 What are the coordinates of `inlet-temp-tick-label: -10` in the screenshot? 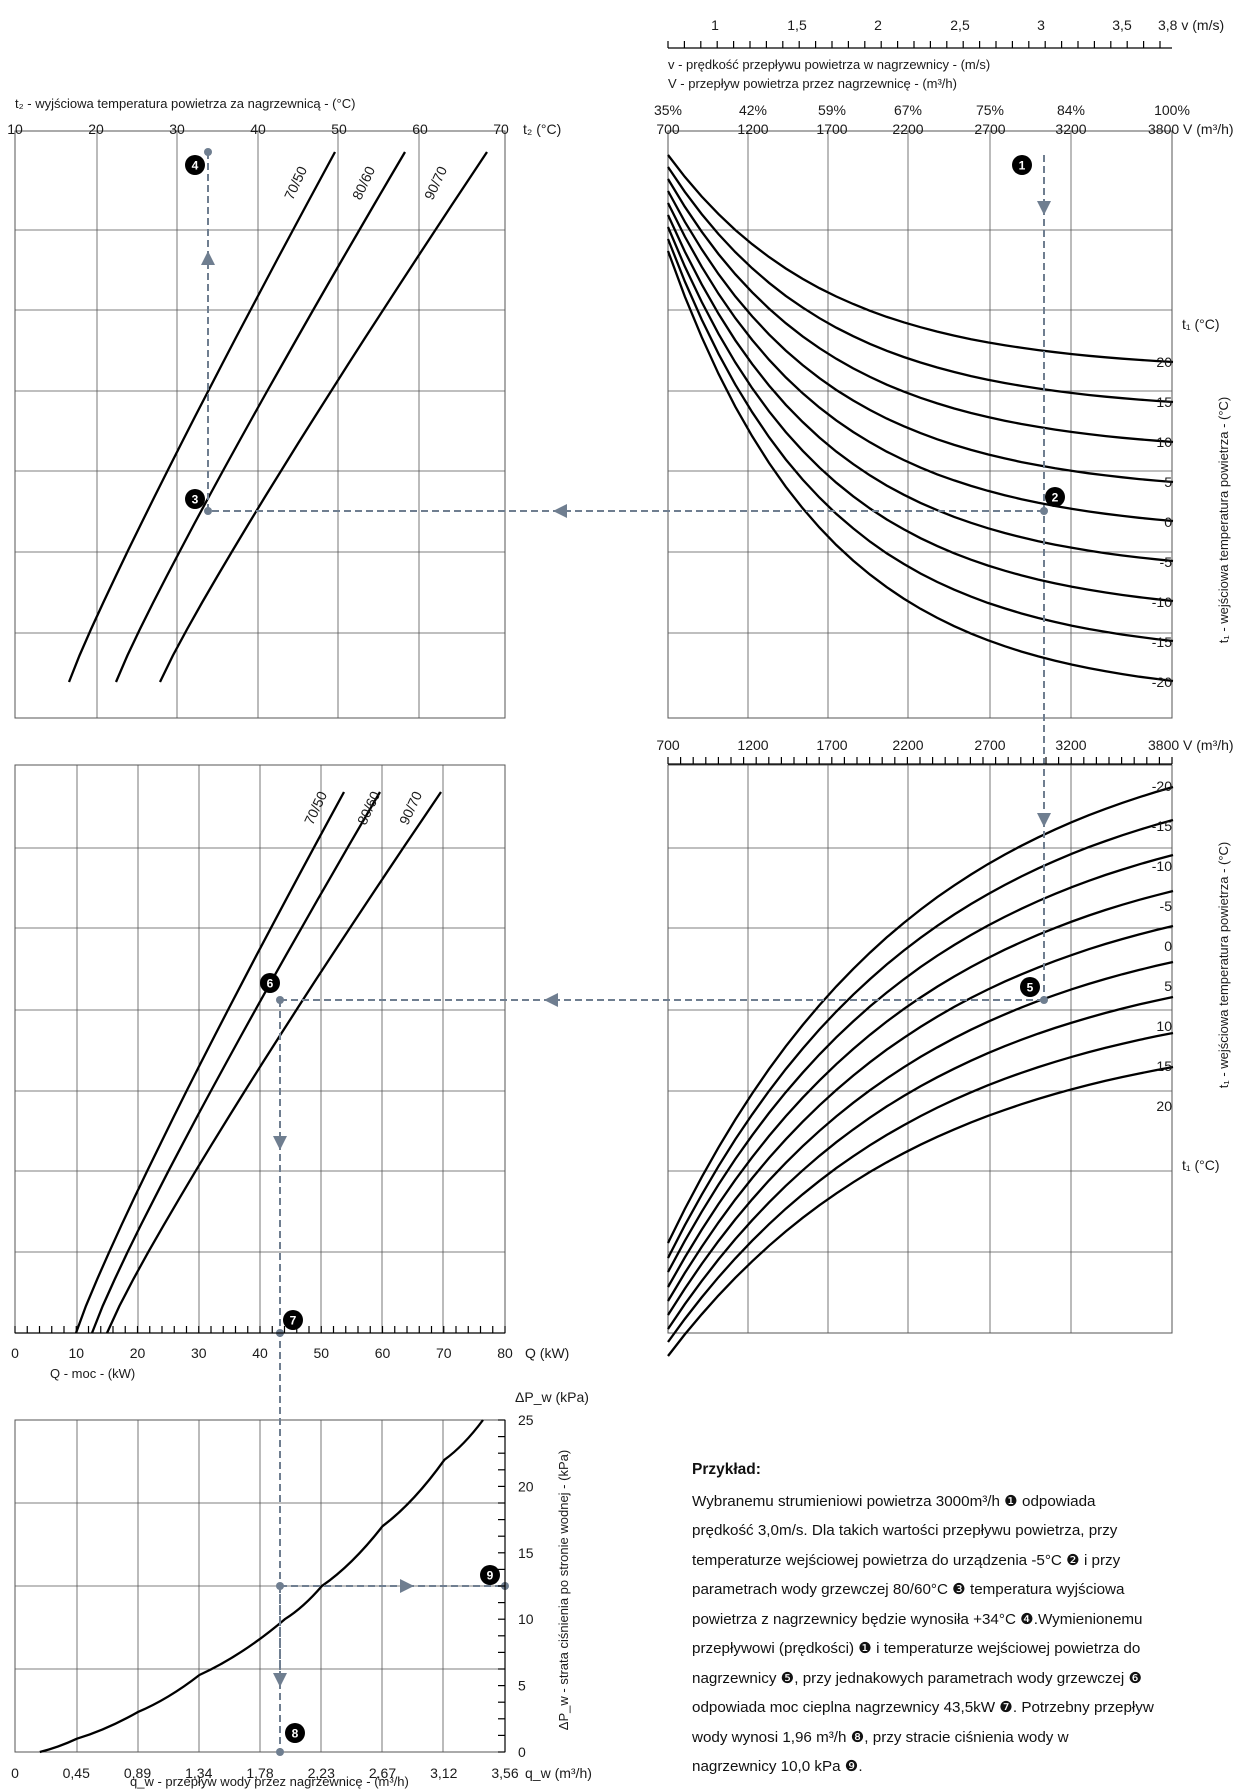 It's located at (1162, 866).